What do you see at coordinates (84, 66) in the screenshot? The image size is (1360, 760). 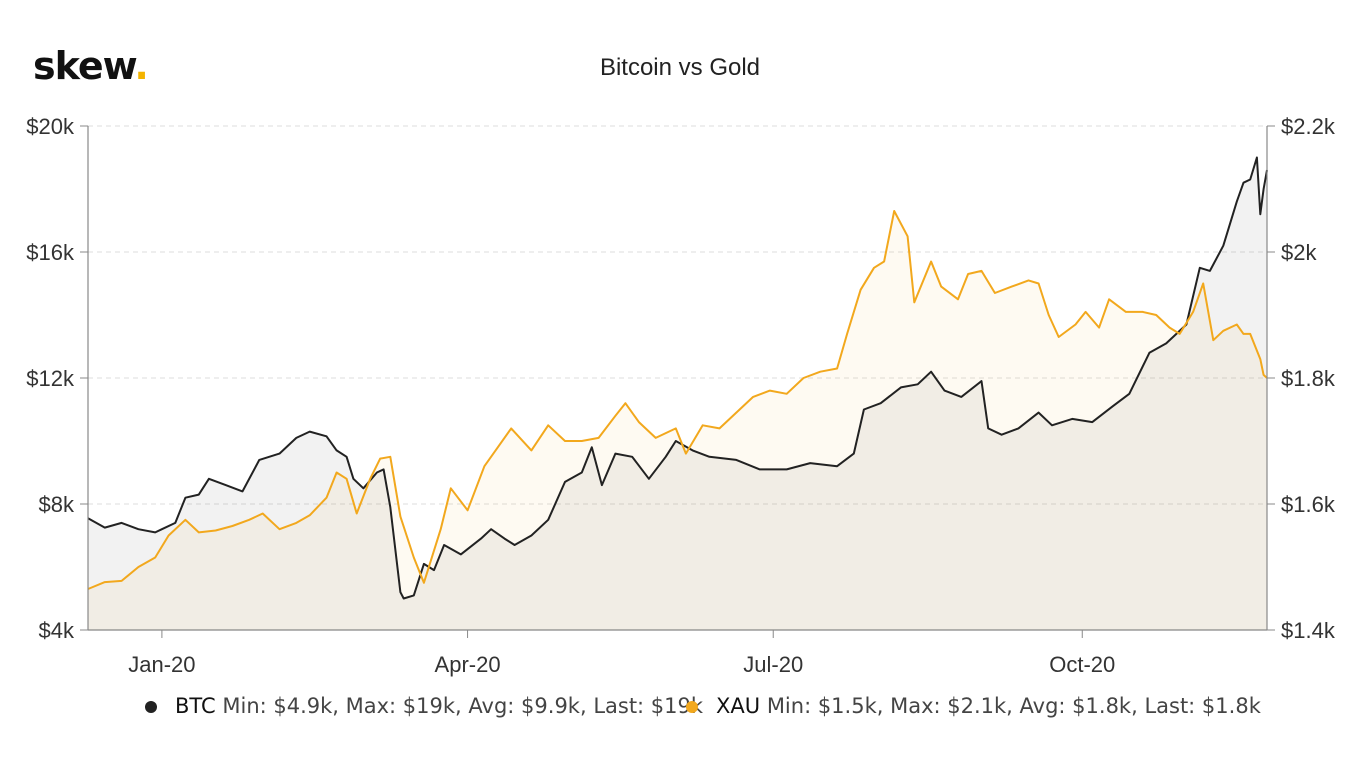 I see `logo-text: skew` at bounding box center [84, 66].